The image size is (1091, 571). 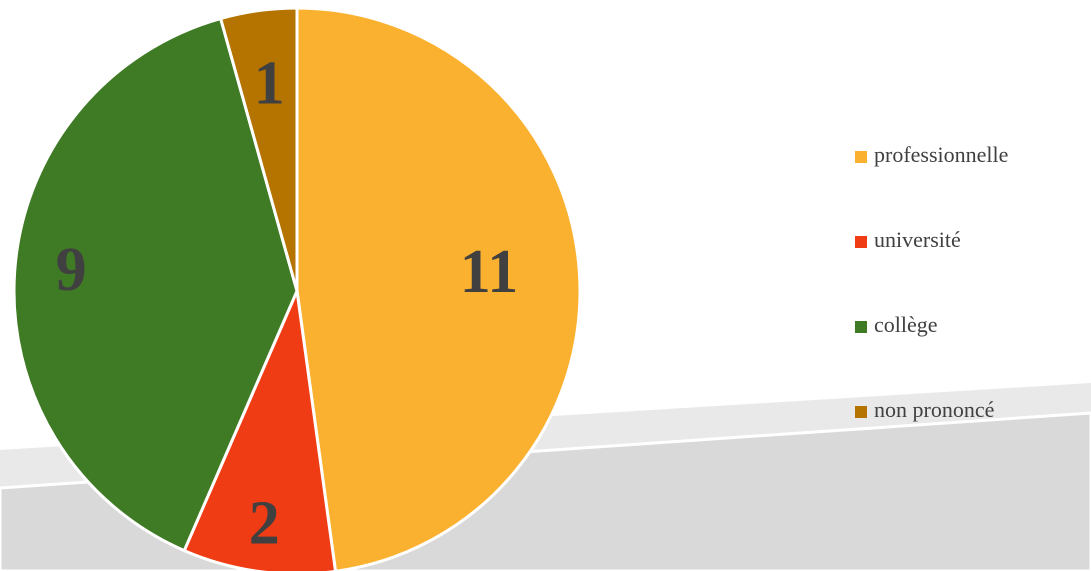 What do you see at coordinates (941, 154) in the screenshot?
I see `legend-label: professionnelle` at bounding box center [941, 154].